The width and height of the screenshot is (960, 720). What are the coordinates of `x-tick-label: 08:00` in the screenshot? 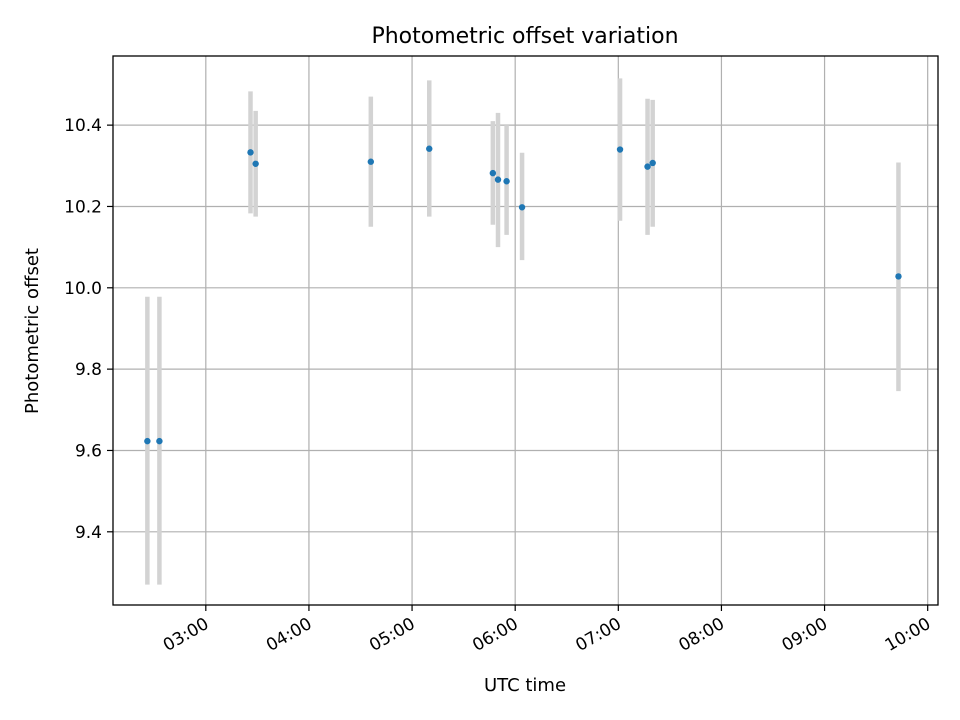 It's located at (702, 635).